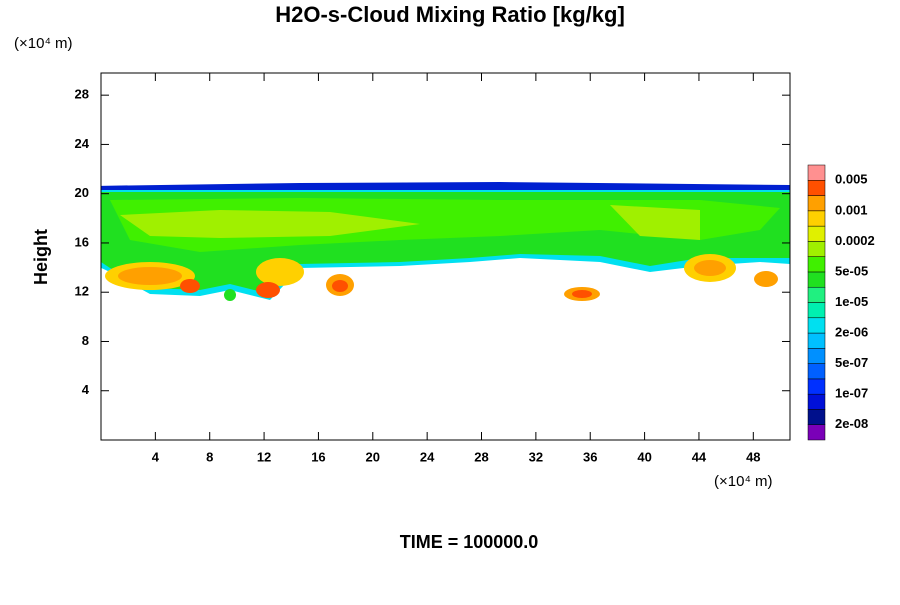  What do you see at coordinates (590, 456) in the screenshot?
I see `x-tick-label: 36` at bounding box center [590, 456].